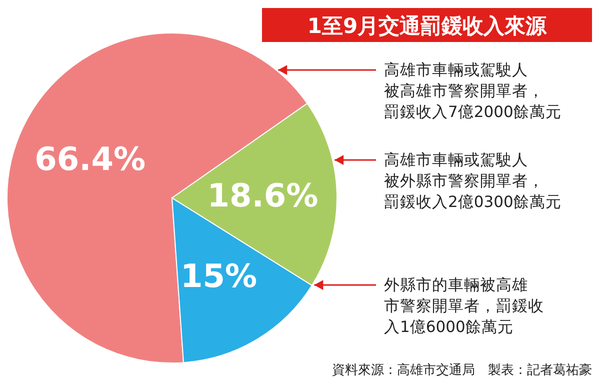 The width and height of the screenshot is (600, 384). What do you see at coordinates (219, 275) in the screenshot?
I see `data-label: 15%` at bounding box center [219, 275].